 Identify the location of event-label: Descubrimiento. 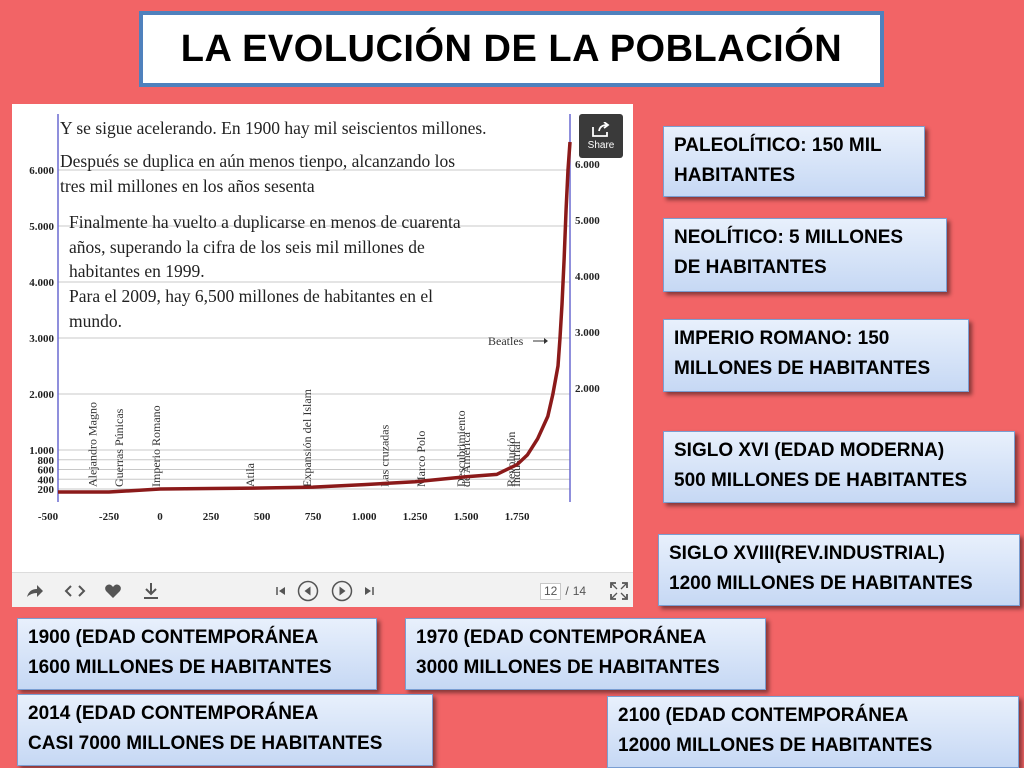
(461, 448).